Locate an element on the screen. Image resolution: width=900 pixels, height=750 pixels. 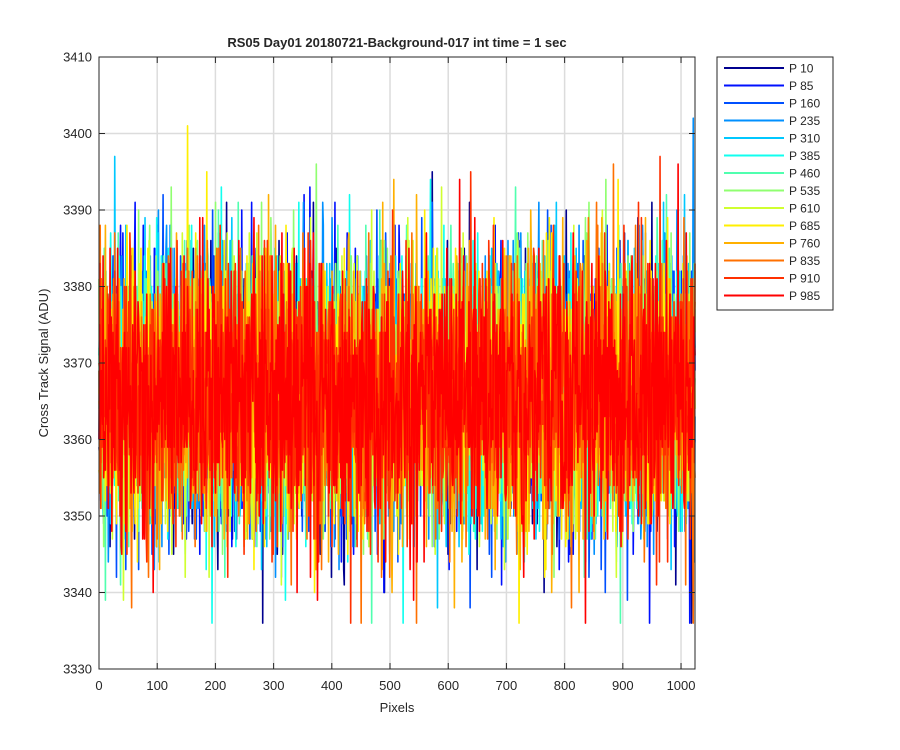
x-tick-label: 700 is located at coordinates (507, 685).